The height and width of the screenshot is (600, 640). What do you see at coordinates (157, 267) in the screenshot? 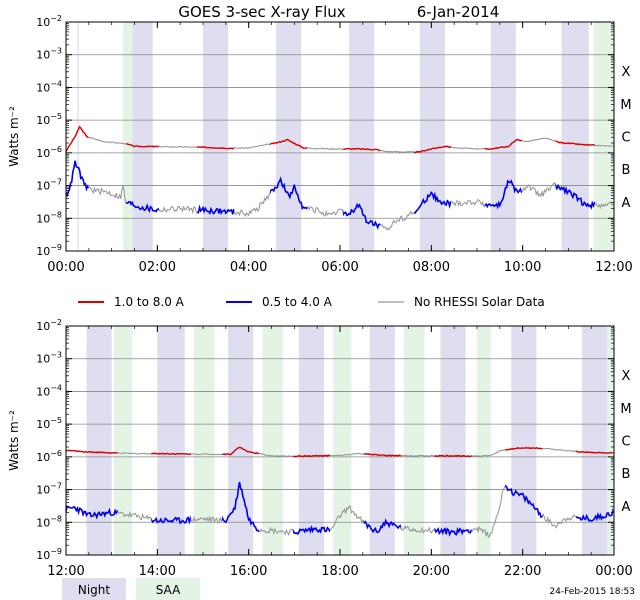
I see `x-tick-label: 02:00` at bounding box center [157, 267].